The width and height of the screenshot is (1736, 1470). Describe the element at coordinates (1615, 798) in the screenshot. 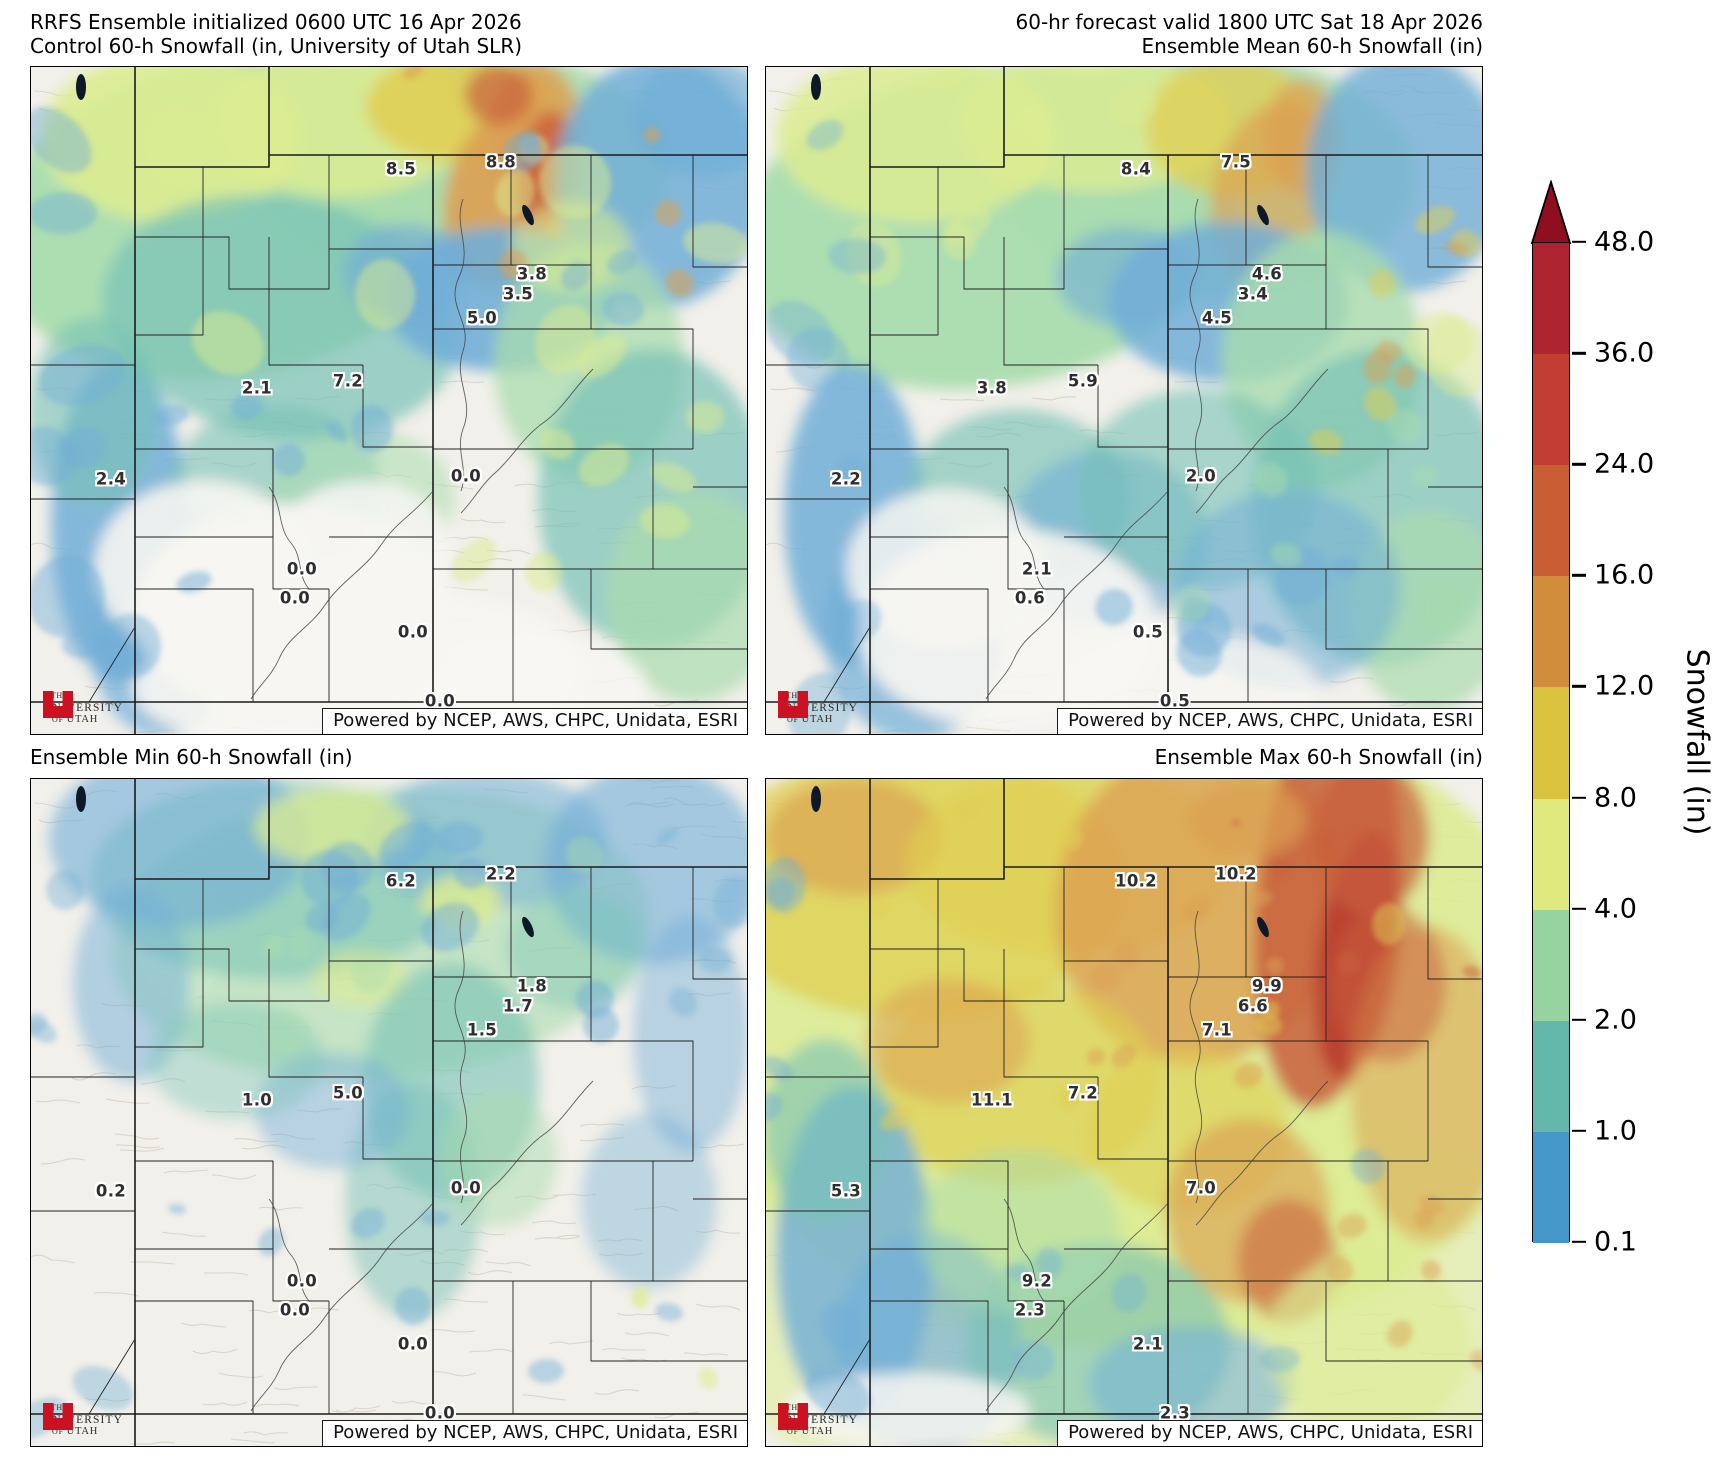

I see `colorbar-tick-label: 8.0` at that location.